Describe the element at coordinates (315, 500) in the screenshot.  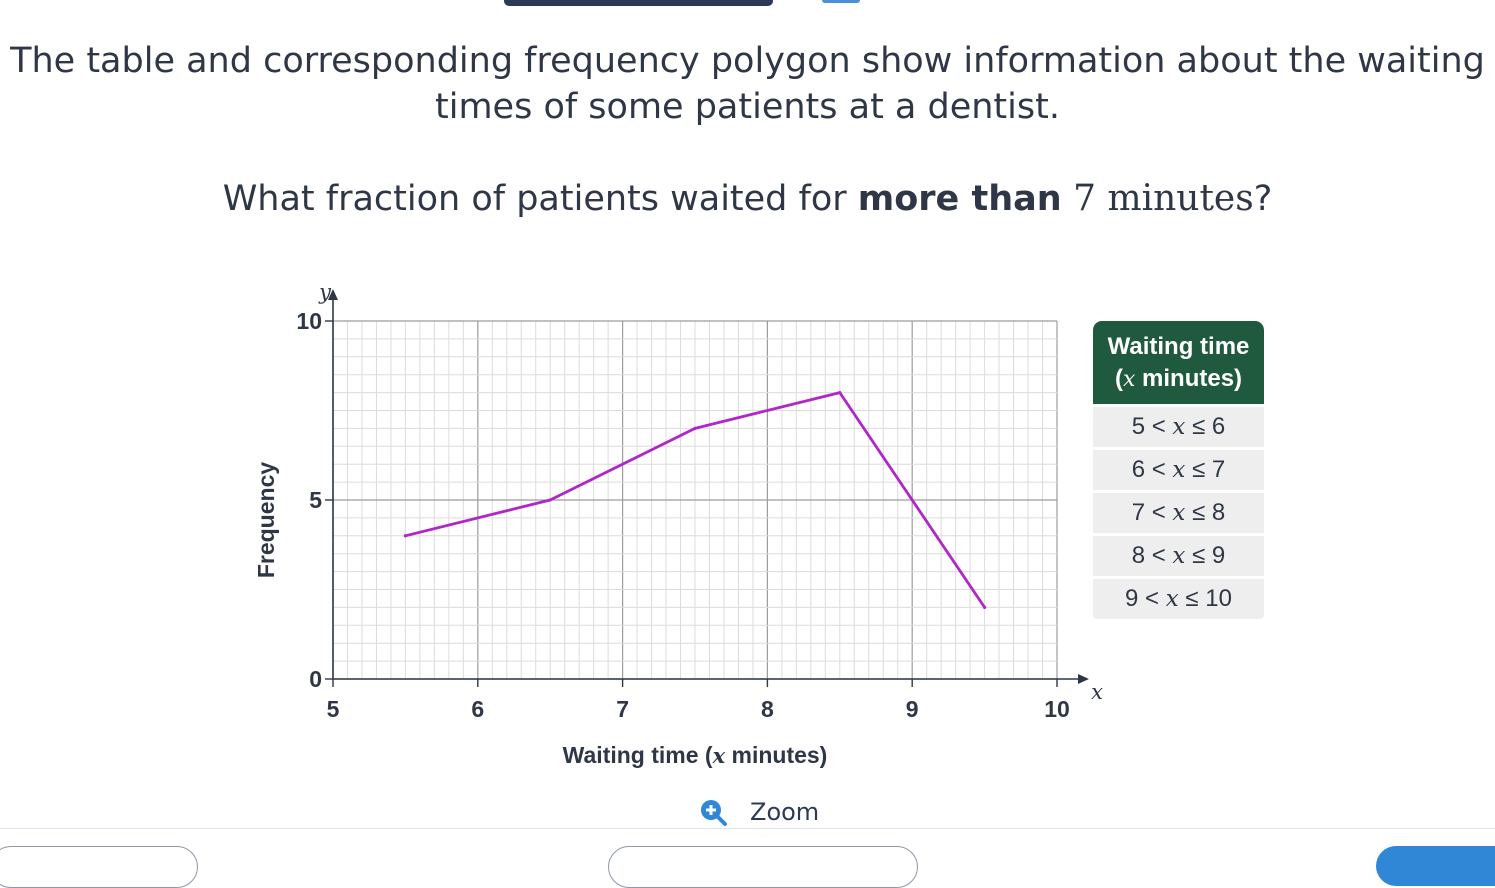
I see `y-tick-label: 5` at that location.